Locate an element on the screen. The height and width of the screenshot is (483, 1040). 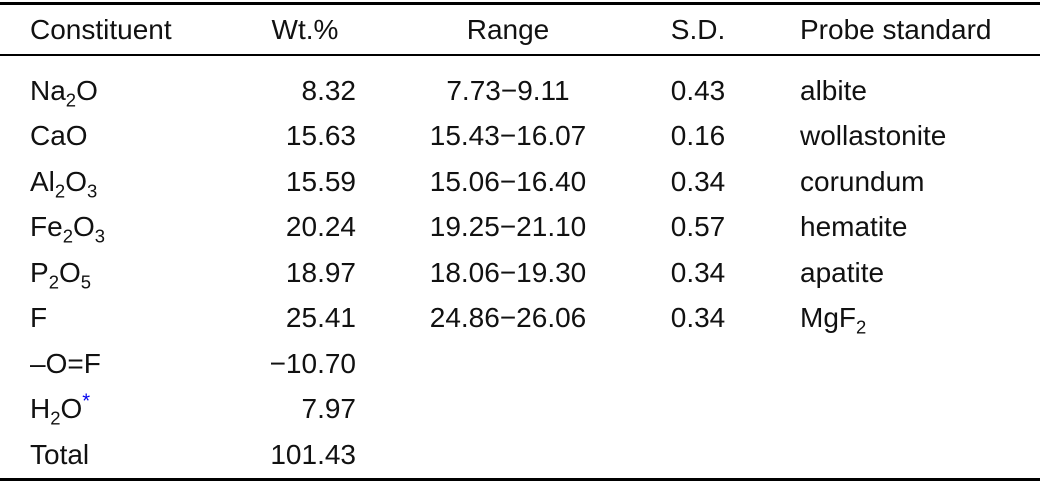
table-row: Total 101.43 is located at coordinates (520, 455).